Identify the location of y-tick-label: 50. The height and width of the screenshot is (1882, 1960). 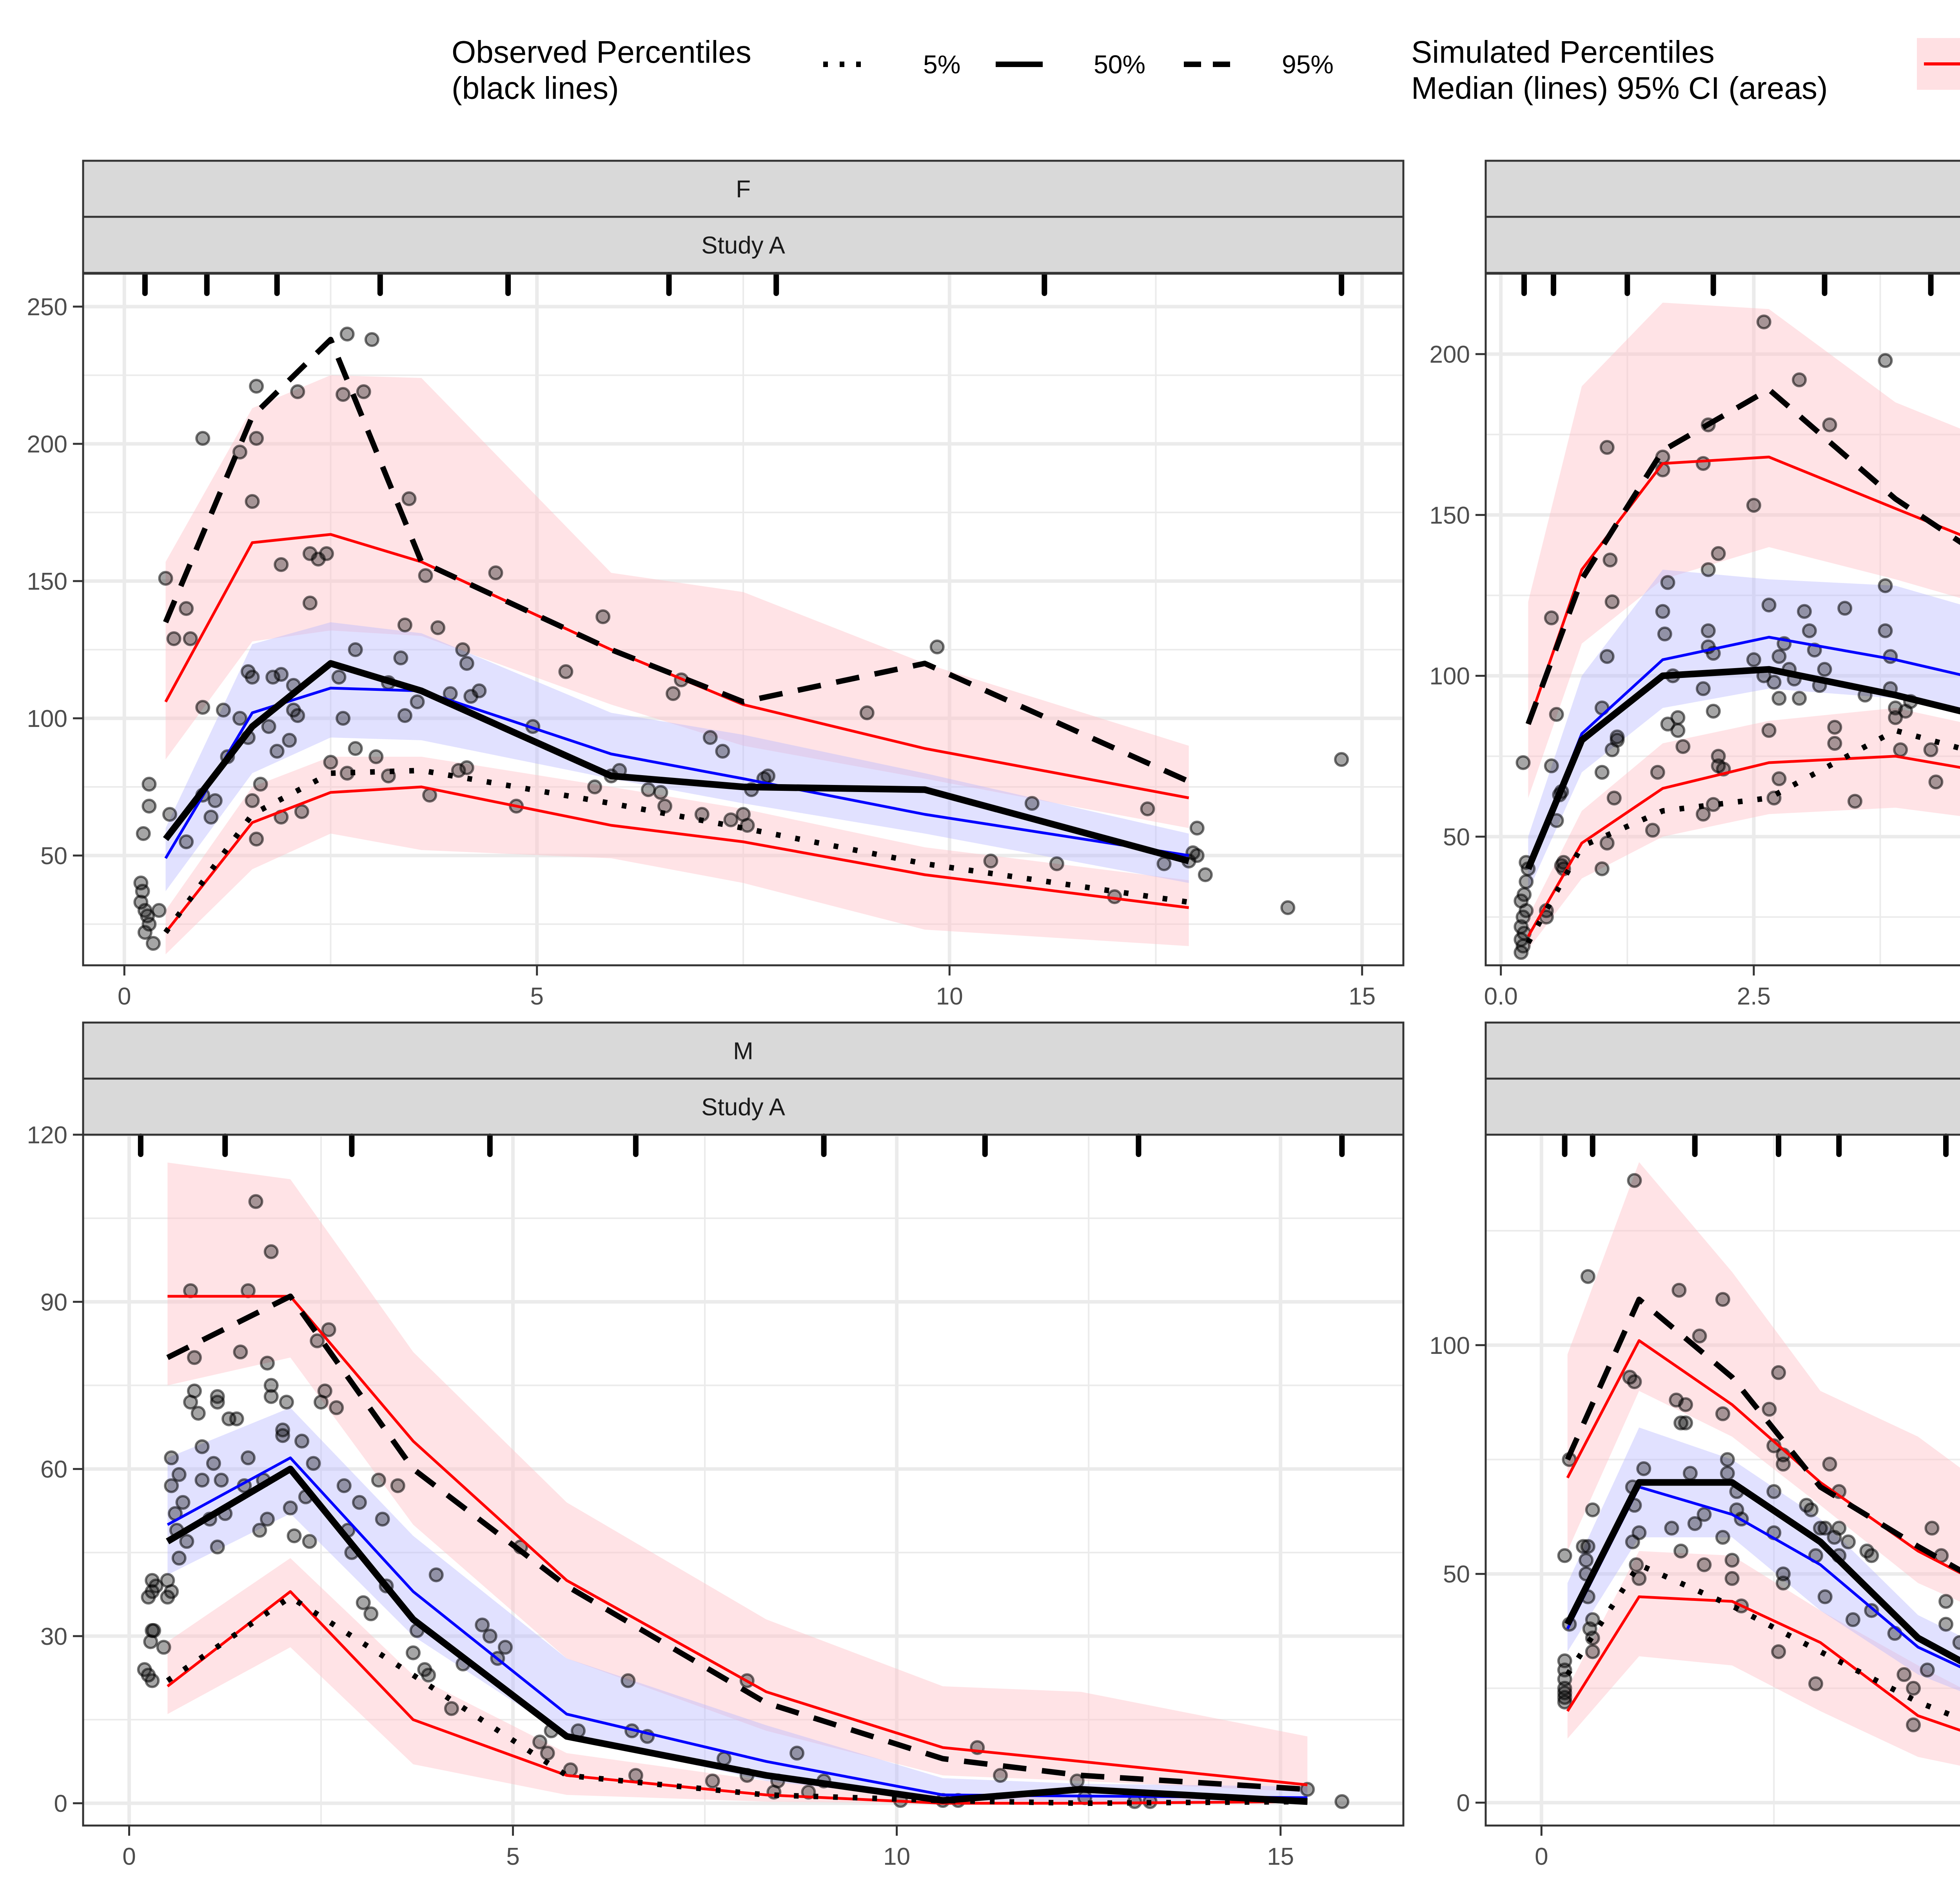
(1456, 1574).